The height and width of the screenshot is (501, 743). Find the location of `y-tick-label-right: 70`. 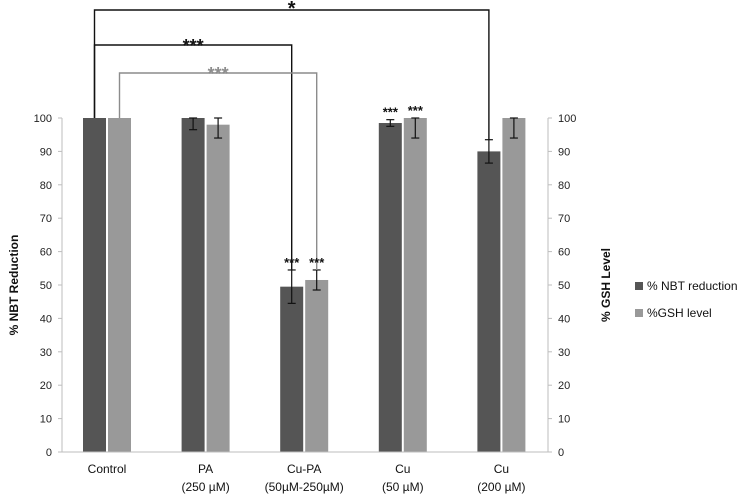

y-tick-label-right: 70 is located at coordinates (564, 219).